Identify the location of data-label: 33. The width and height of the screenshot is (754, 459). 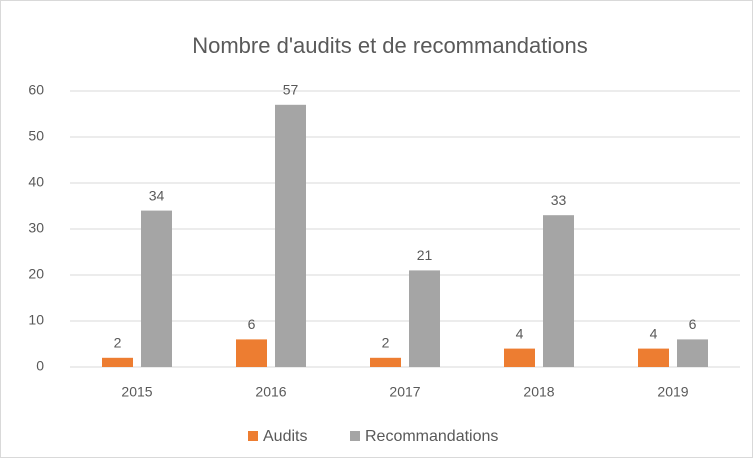
(559, 200).